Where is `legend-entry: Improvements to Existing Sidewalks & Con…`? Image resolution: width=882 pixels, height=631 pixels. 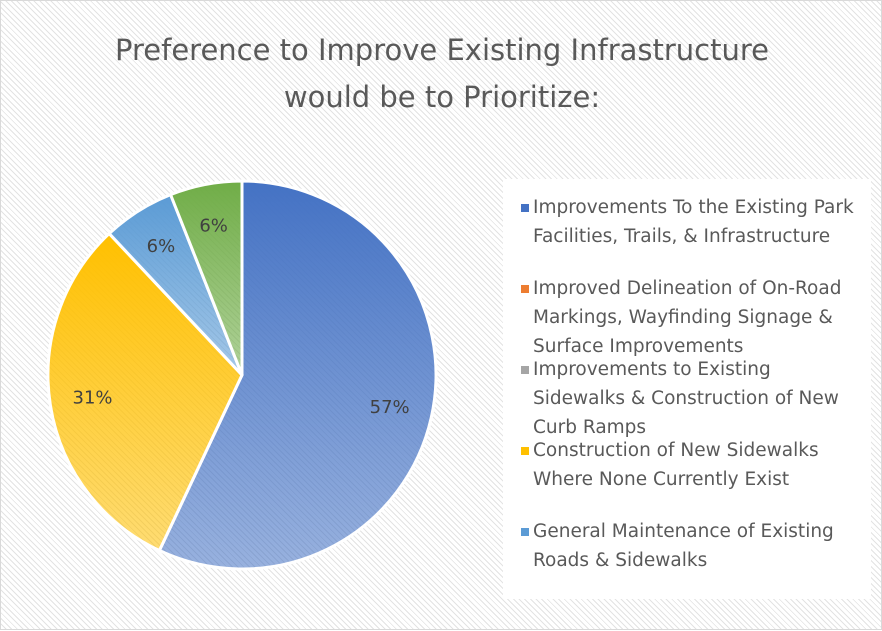 legend-entry: Improvements to Existing Sidewalks & Con… is located at coordinates (694, 398).